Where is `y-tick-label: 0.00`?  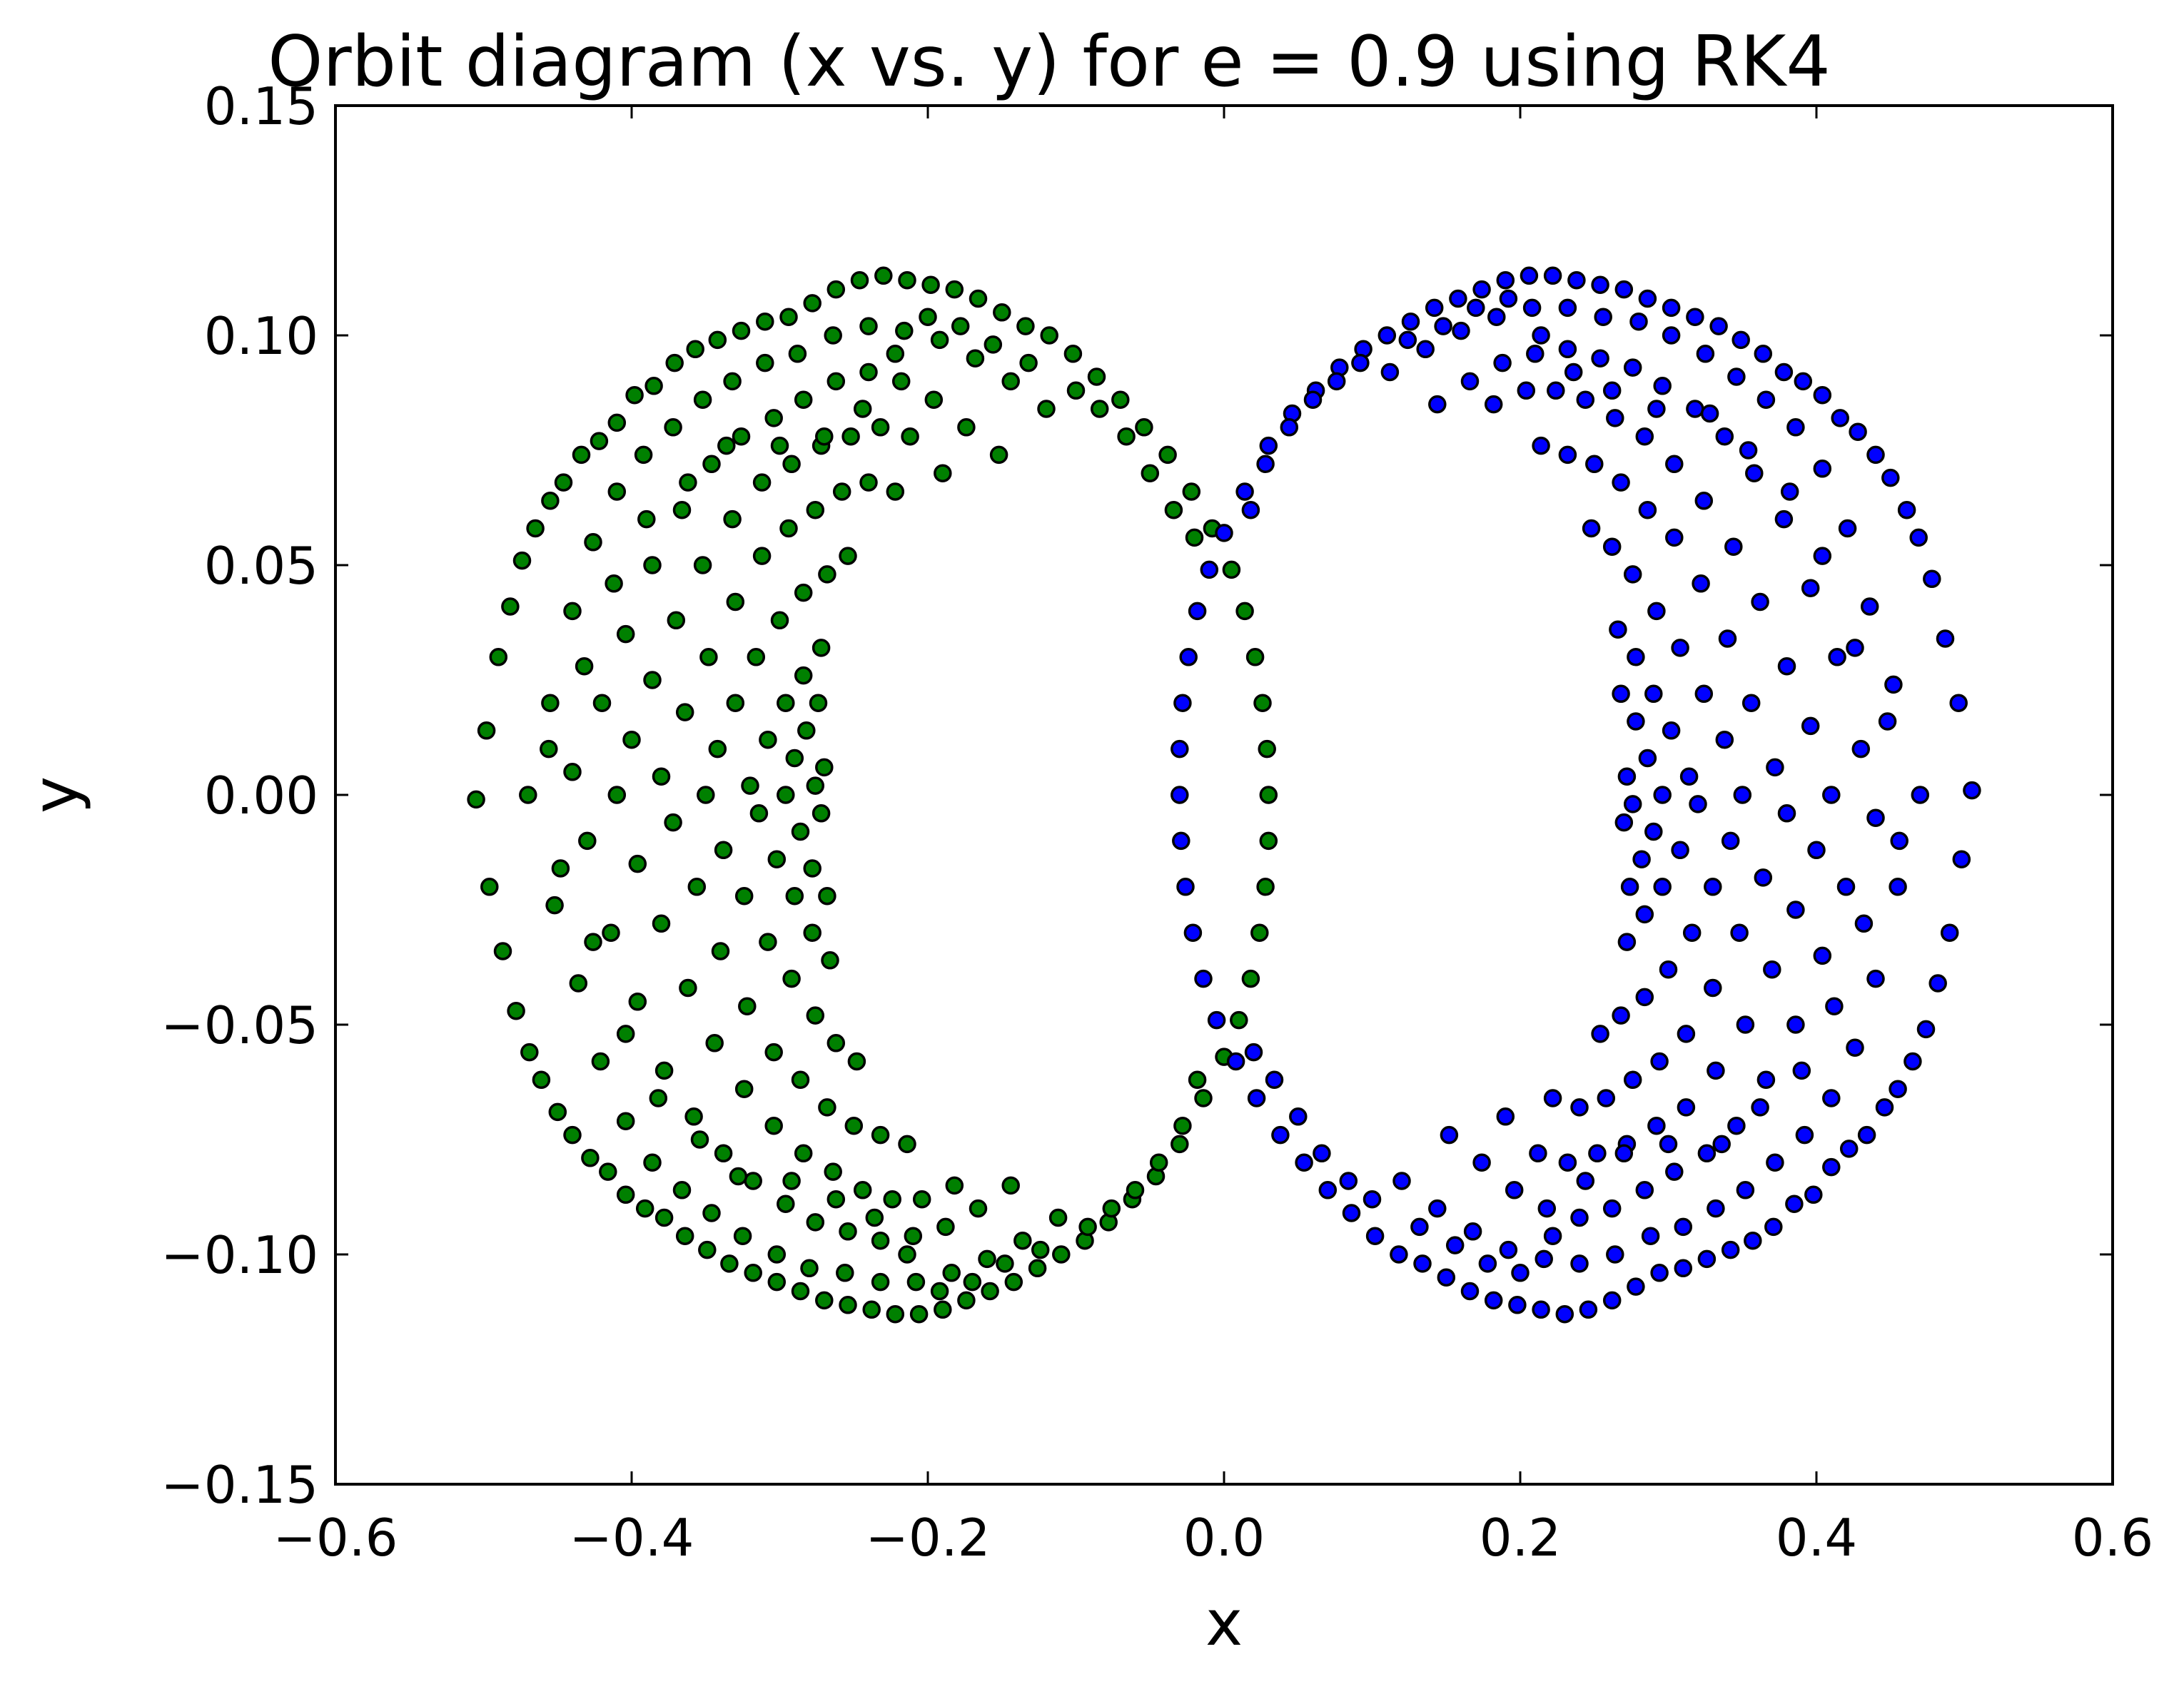
y-tick-label: 0.00 is located at coordinates (261, 796).